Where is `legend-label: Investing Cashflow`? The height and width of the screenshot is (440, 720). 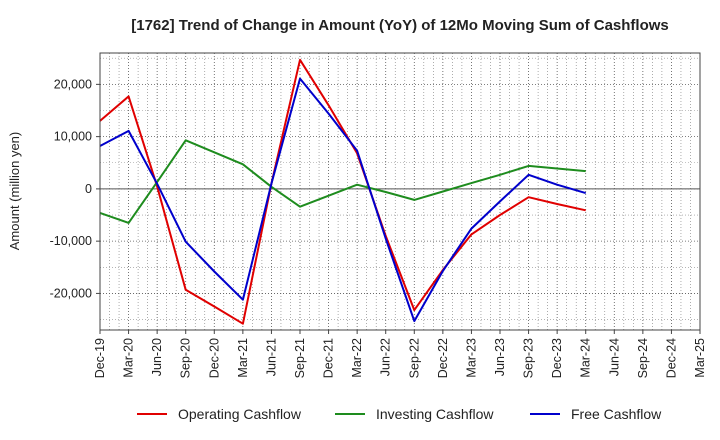
legend-label: Investing Cashflow is located at coordinates (435, 414).